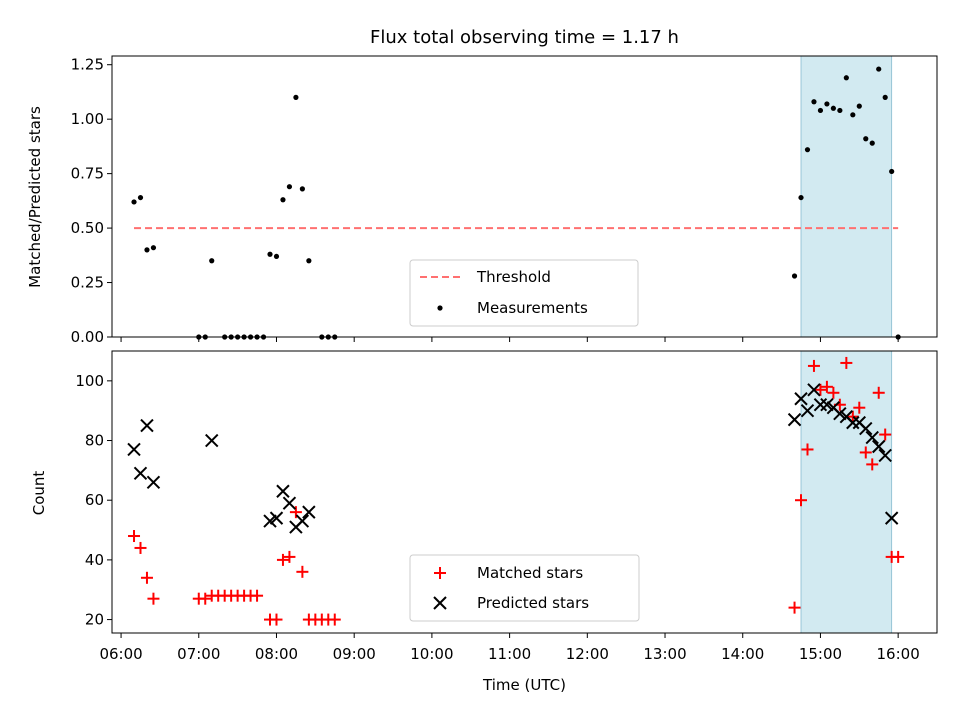 This screenshot has width=960, height=720. I want to click on x-tick-label: 13:00, so click(664, 654).